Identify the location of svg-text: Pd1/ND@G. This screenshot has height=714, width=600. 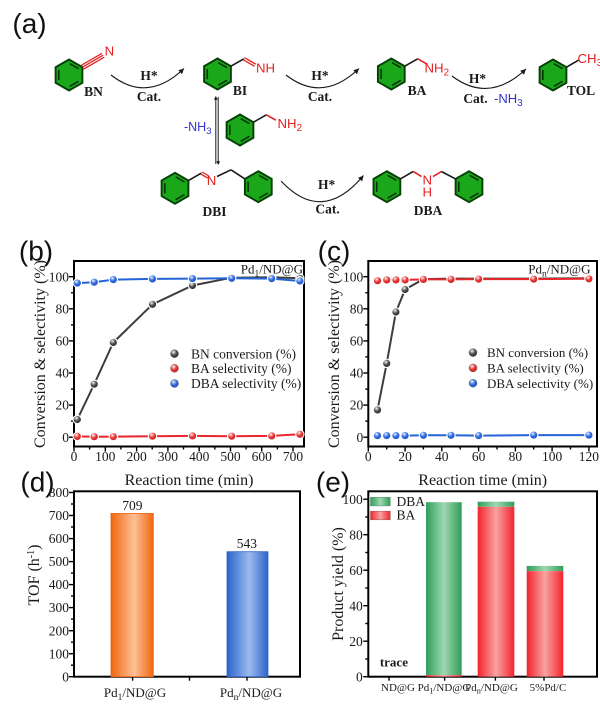
(444, 689).